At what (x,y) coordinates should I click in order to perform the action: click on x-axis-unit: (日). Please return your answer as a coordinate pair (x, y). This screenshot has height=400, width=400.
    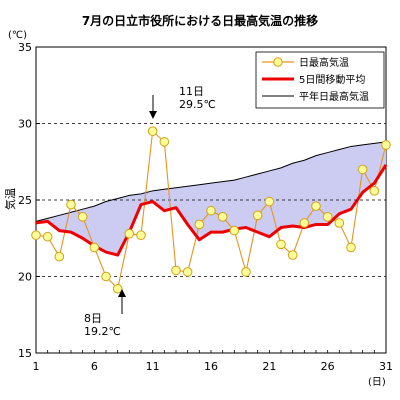
    Looking at the image, I should click on (377, 382).